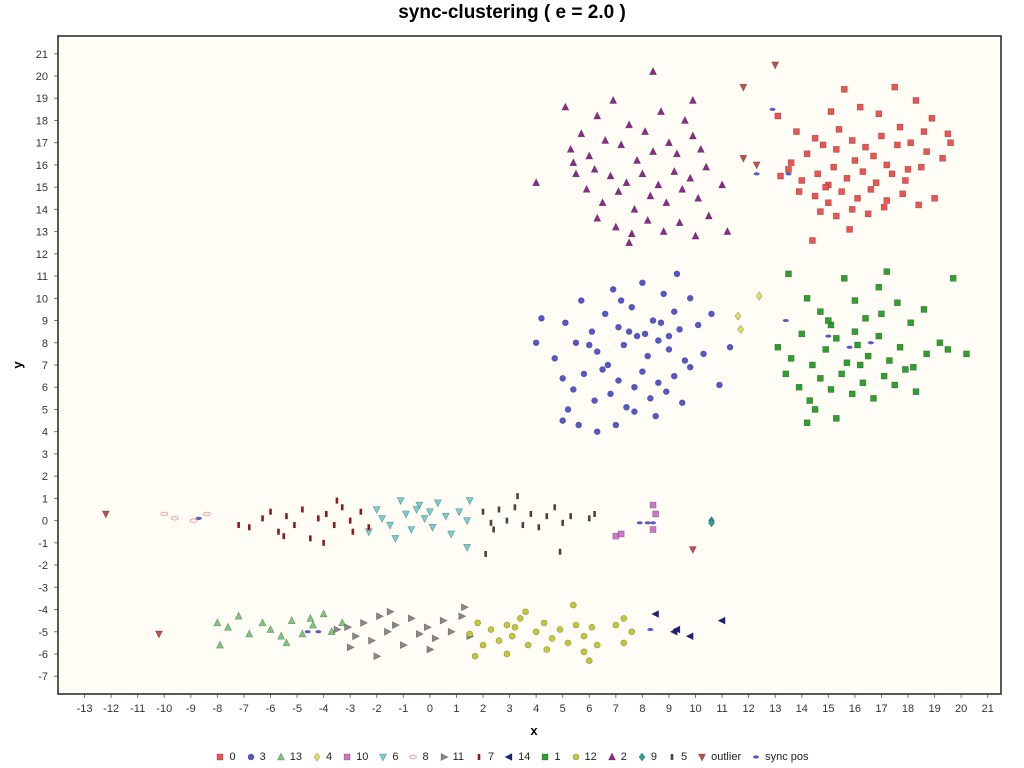 The width and height of the screenshot is (1024, 768). Describe the element at coordinates (297, 709) in the screenshot. I see `x-tick-label: -5` at that location.